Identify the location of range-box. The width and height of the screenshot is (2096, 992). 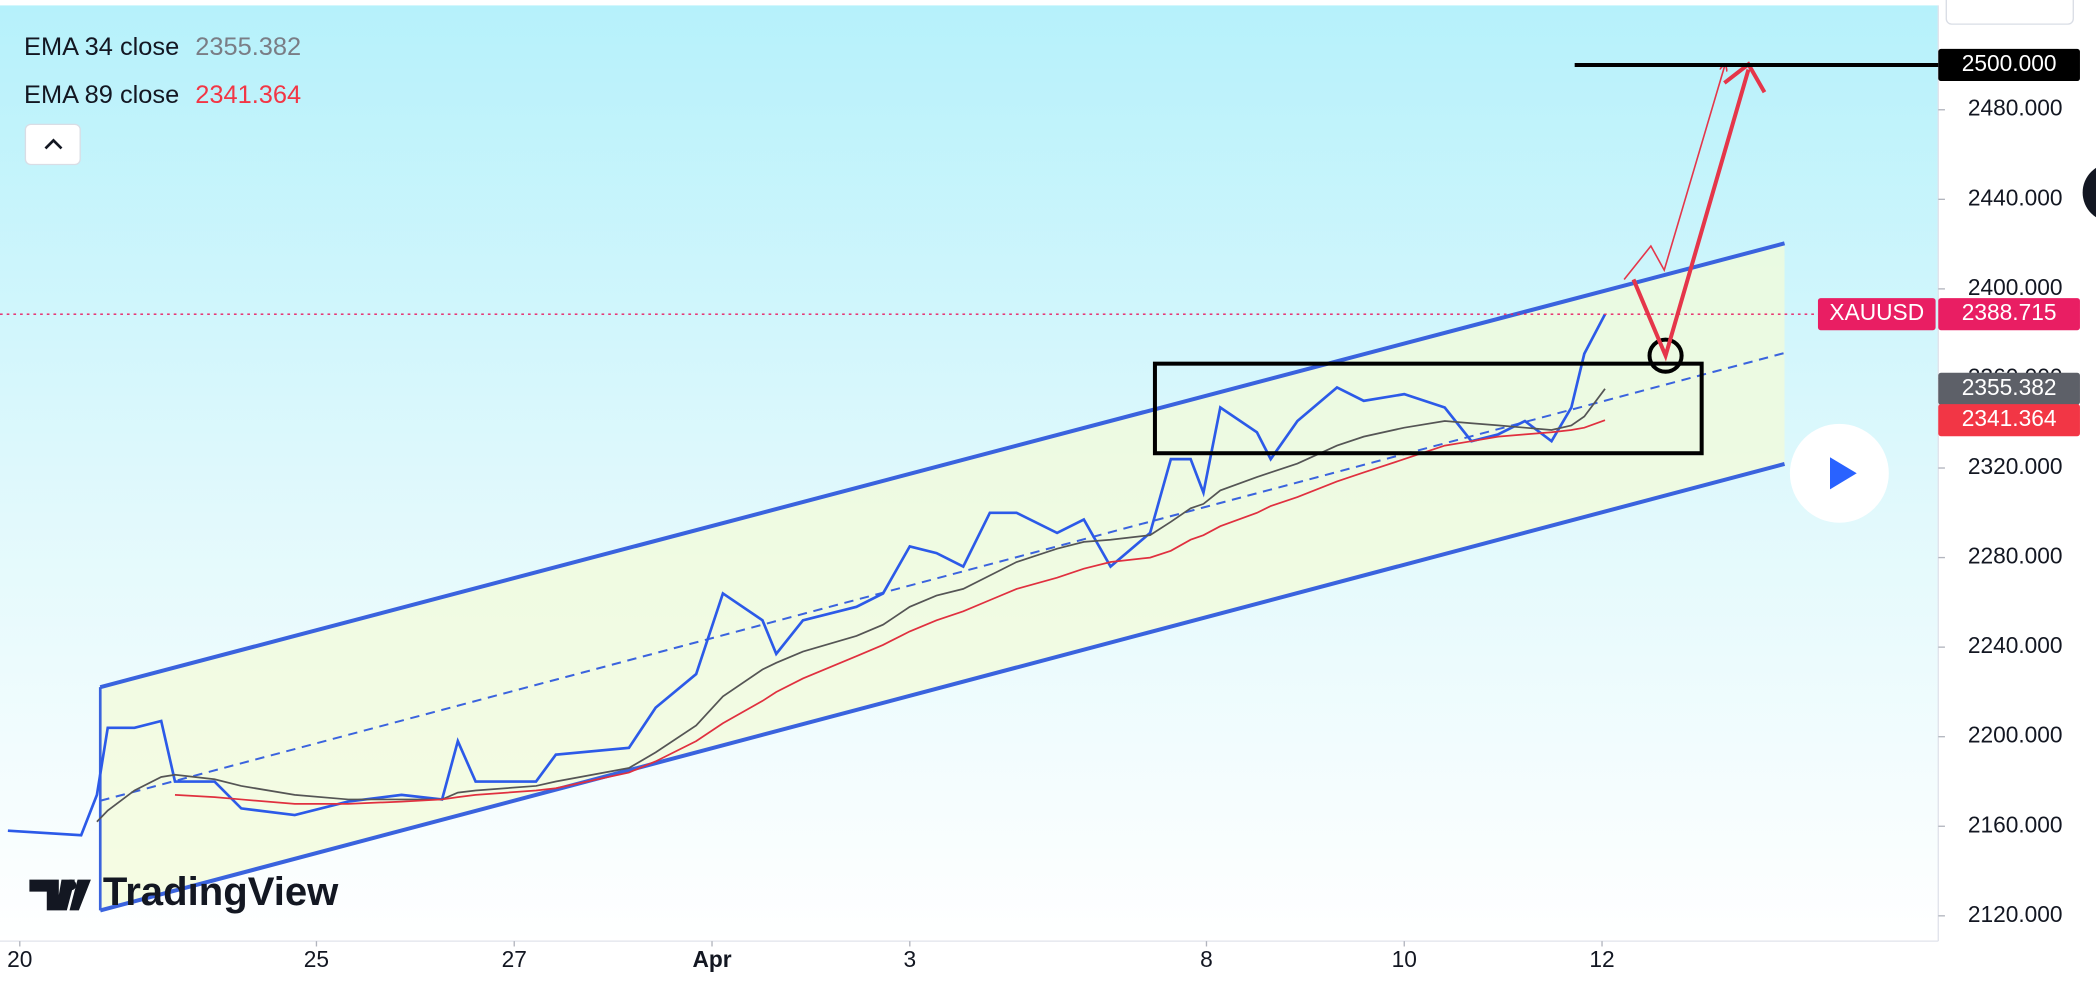
(1428, 408).